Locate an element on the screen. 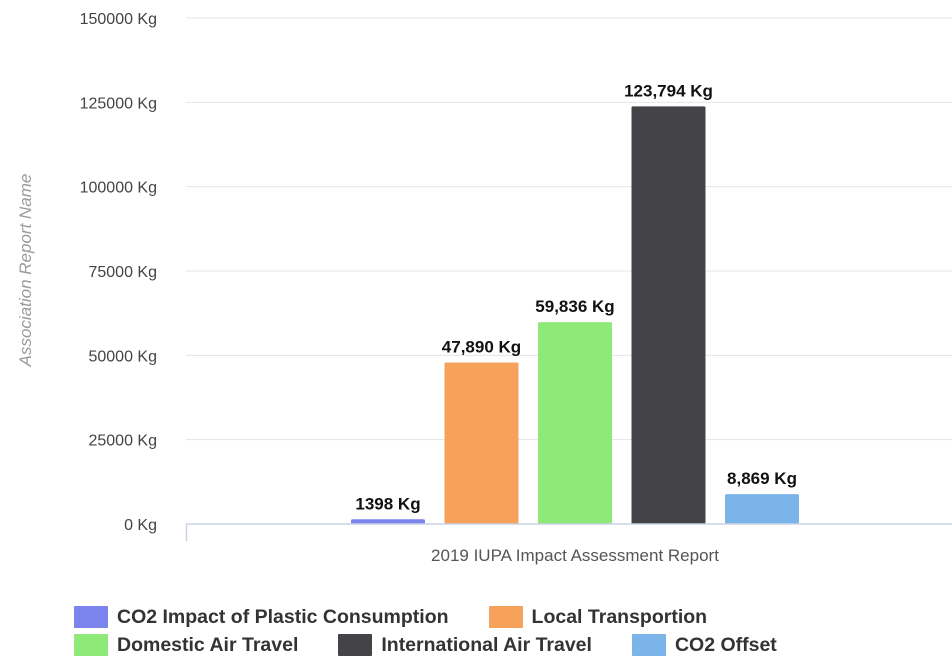  legend-item-local-transport: Local Transportion is located at coordinates (598, 617).